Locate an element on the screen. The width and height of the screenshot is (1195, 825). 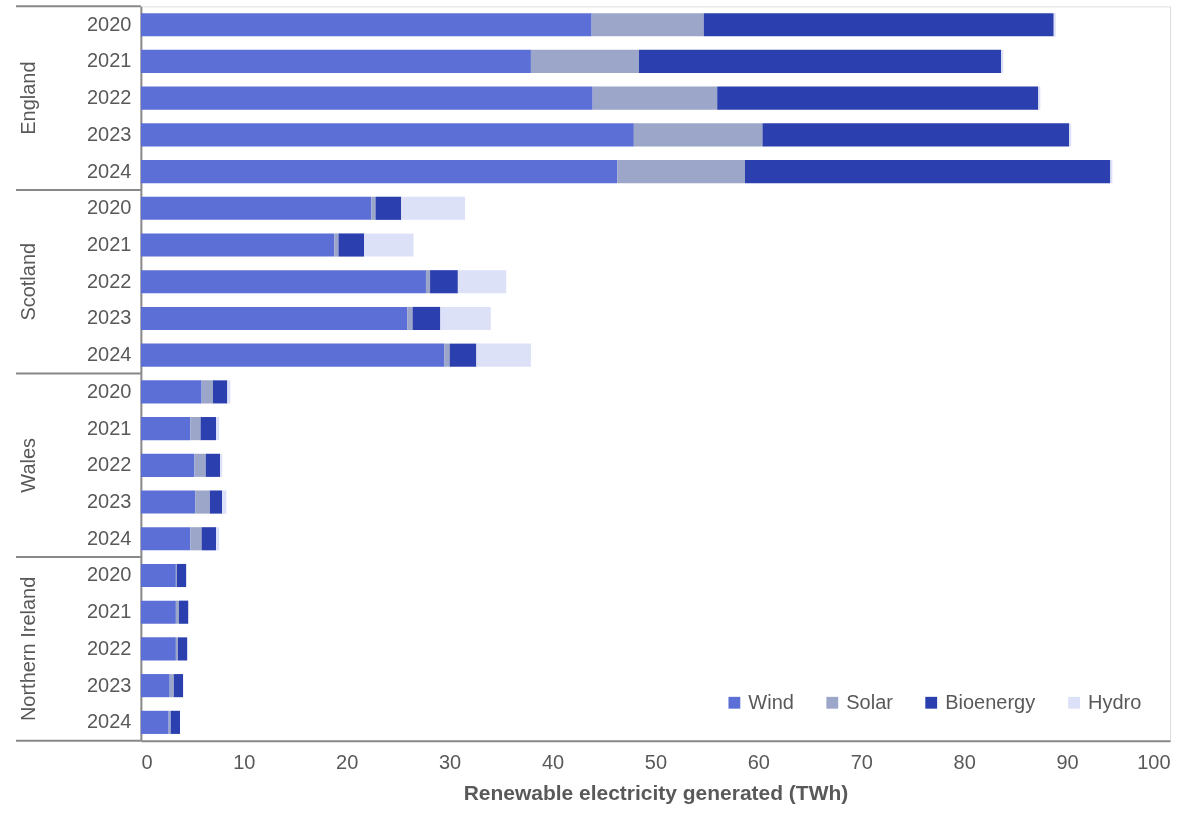
legend-label: Hydro is located at coordinates (1115, 701).